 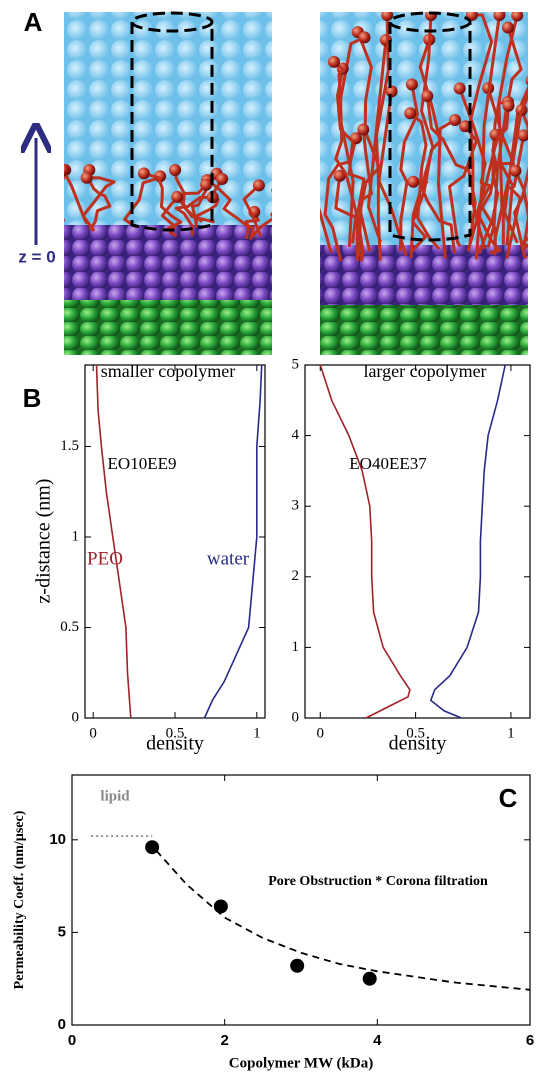 I want to click on pore-cylinder, so click(x=301, y=126).